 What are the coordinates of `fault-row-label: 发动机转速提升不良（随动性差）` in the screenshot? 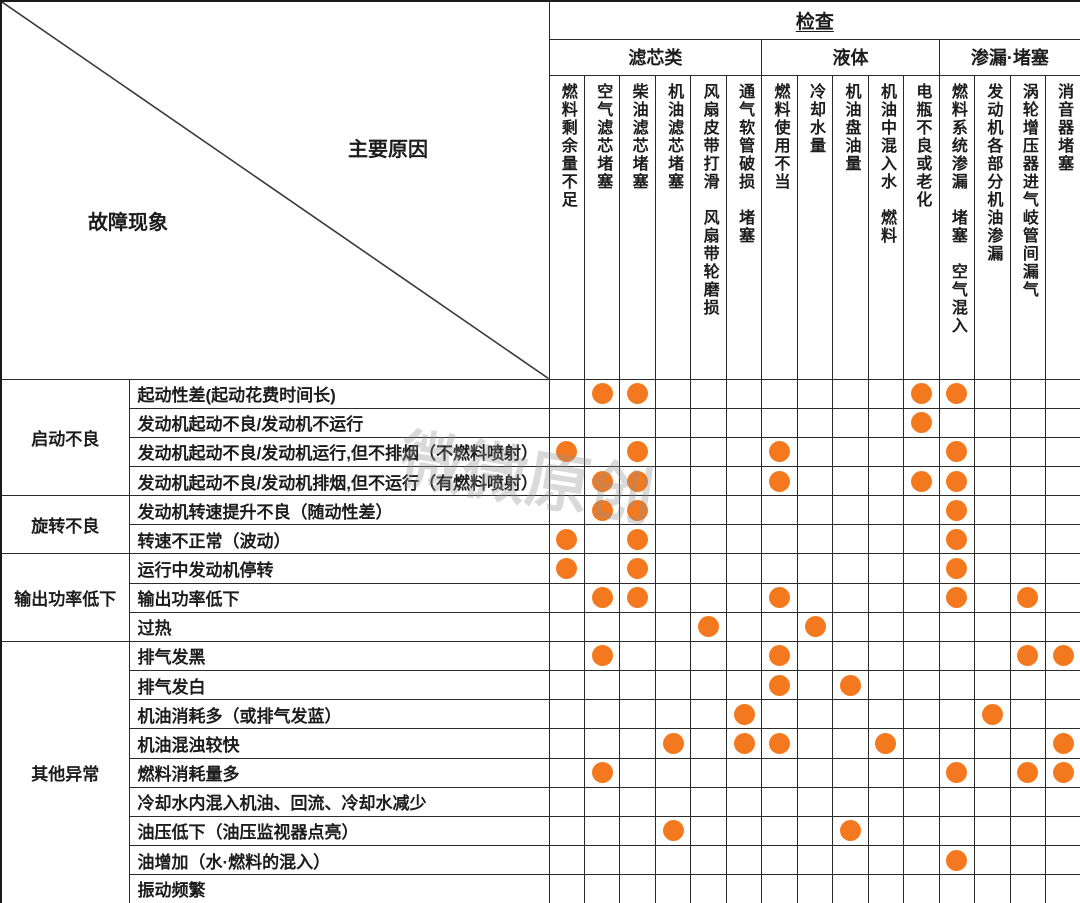 It's located at (339, 510).